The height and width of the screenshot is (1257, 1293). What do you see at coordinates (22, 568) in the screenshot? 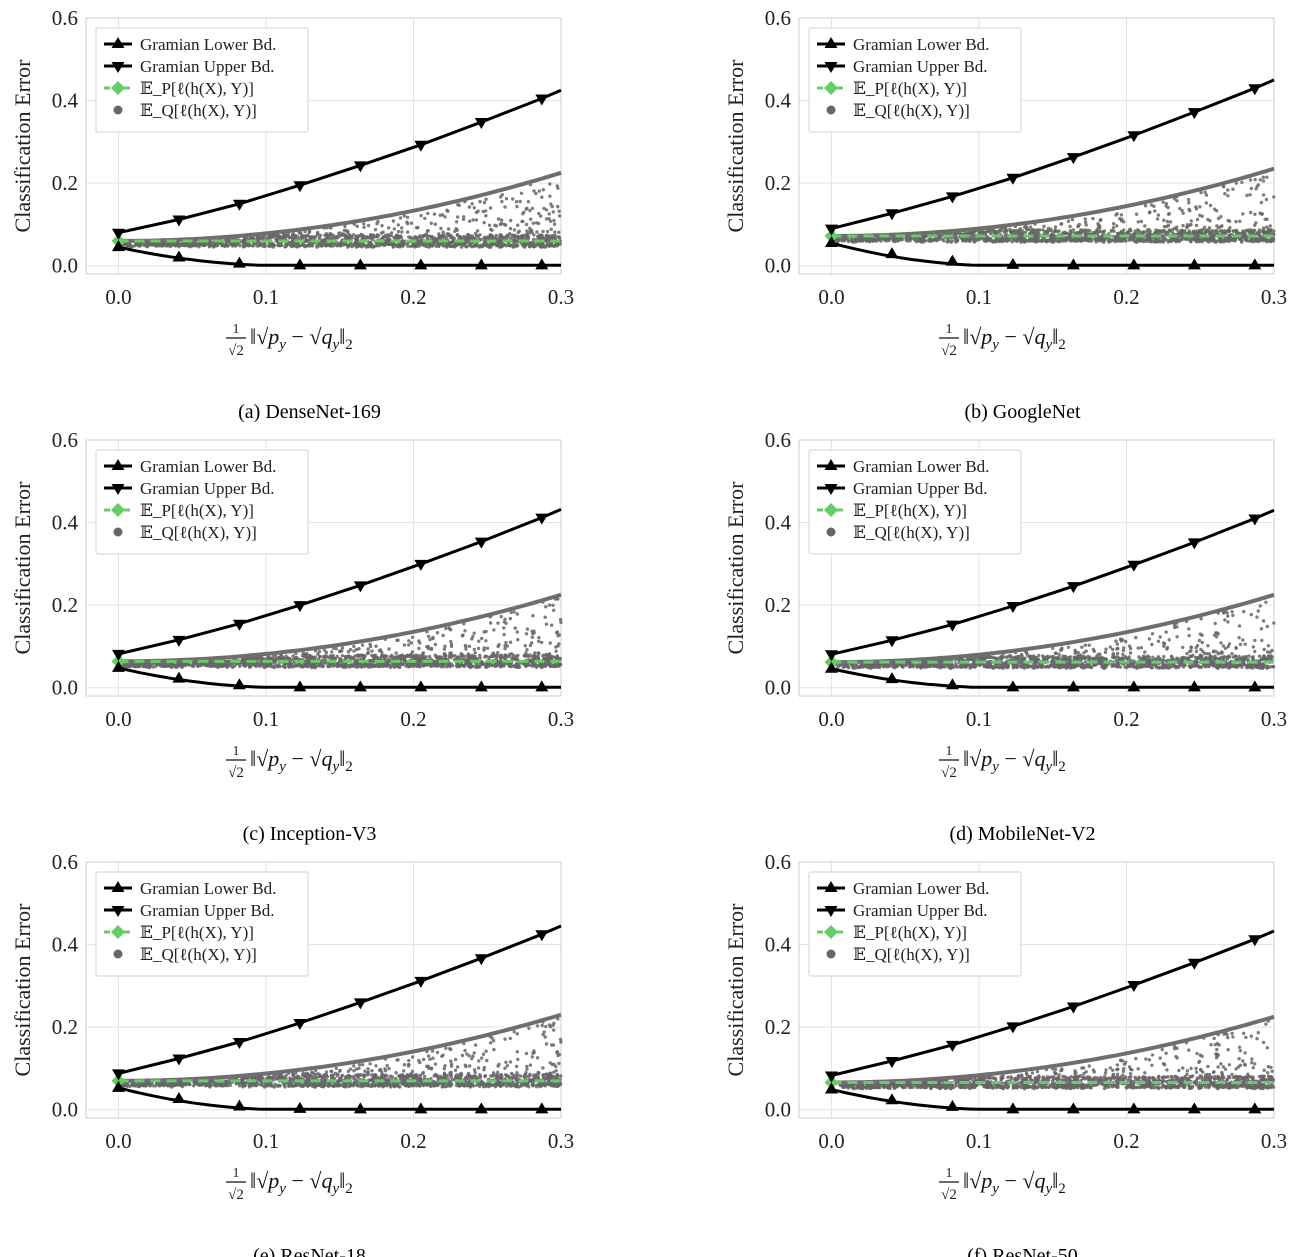
I see `y-axis-label: Classification Error` at bounding box center [22, 568].